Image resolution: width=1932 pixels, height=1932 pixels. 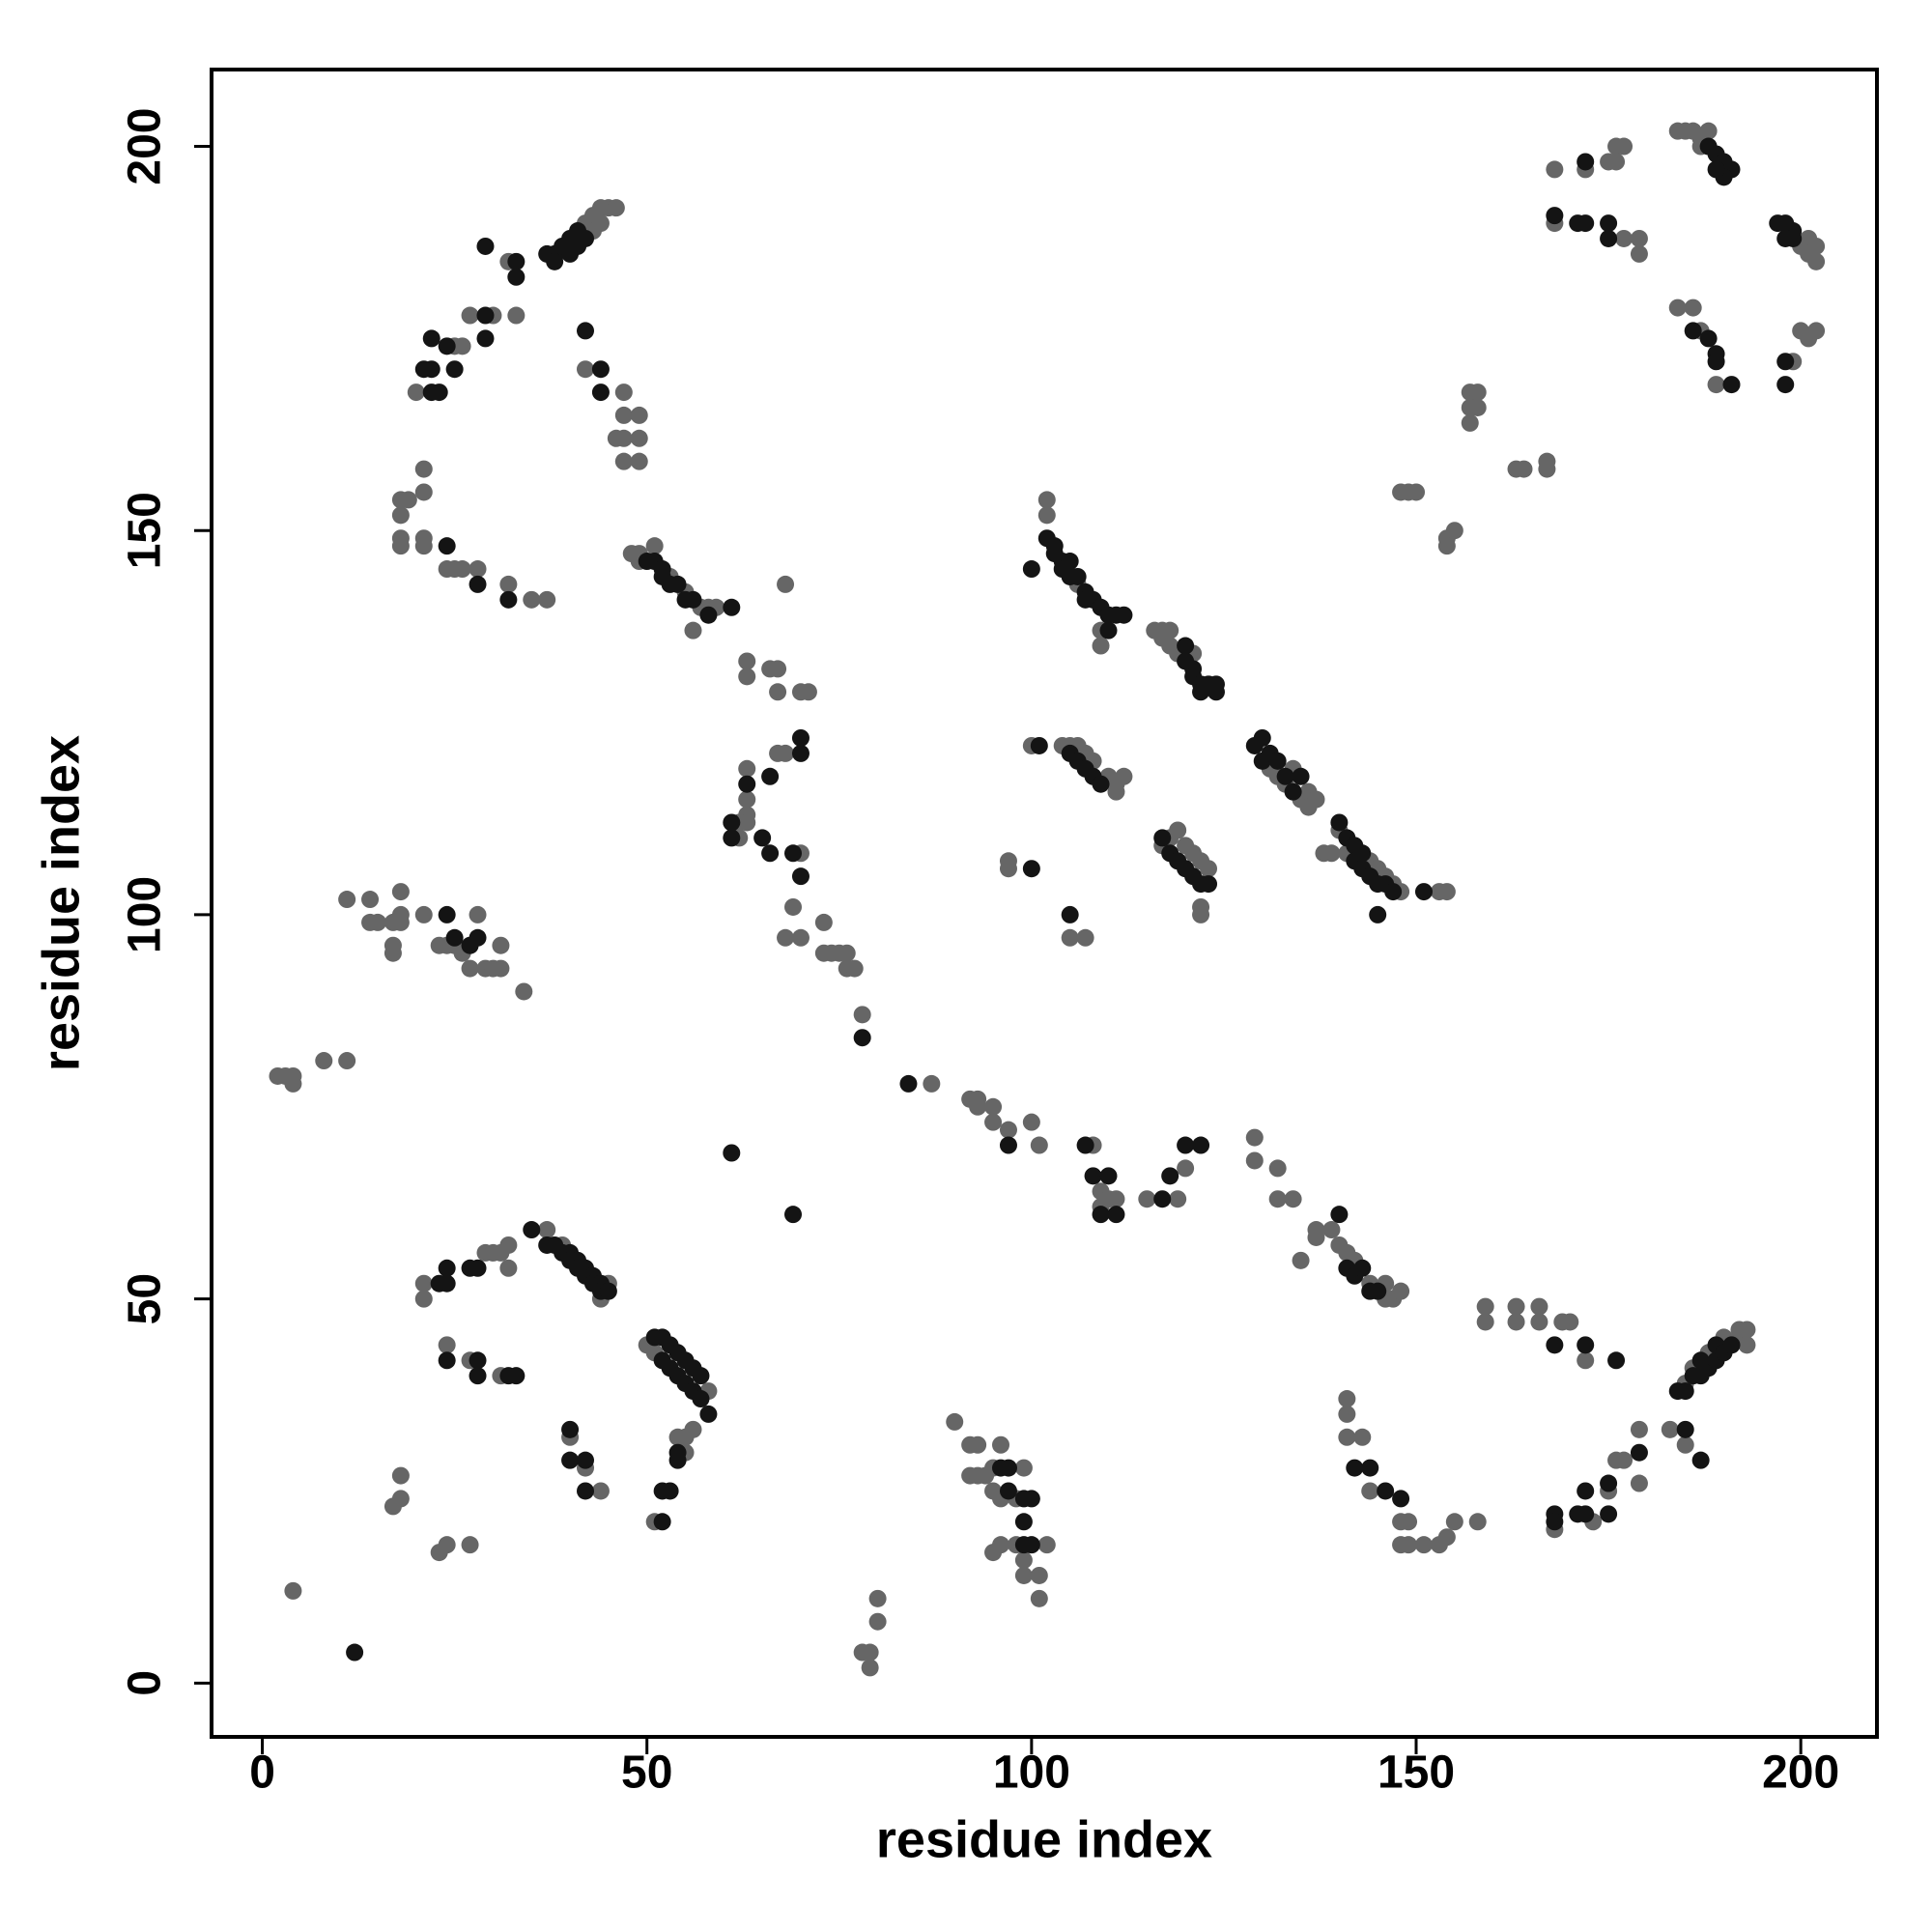 I want to click on y-tick-label: 200, so click(x=145, y=146).